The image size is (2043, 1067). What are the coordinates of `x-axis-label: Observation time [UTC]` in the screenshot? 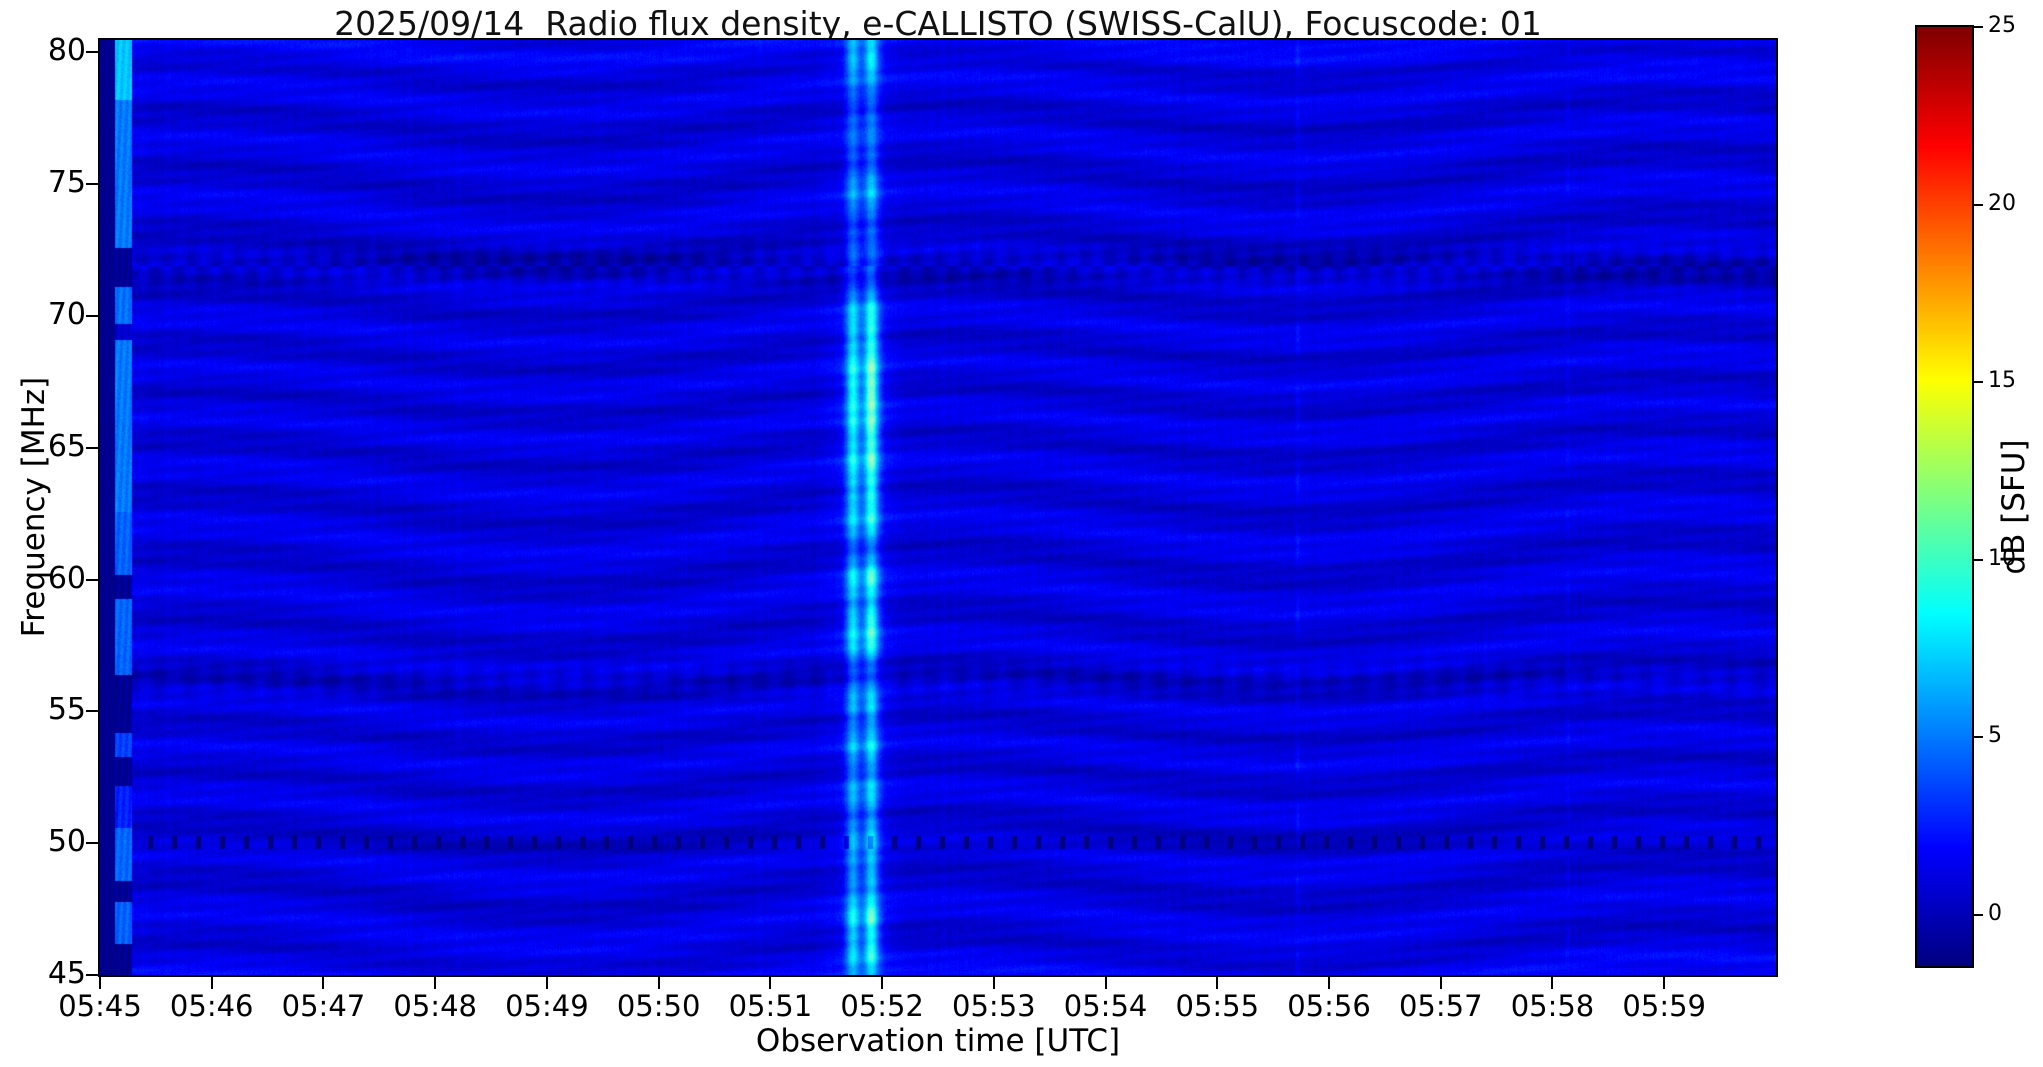 It's located at (938, 1041).